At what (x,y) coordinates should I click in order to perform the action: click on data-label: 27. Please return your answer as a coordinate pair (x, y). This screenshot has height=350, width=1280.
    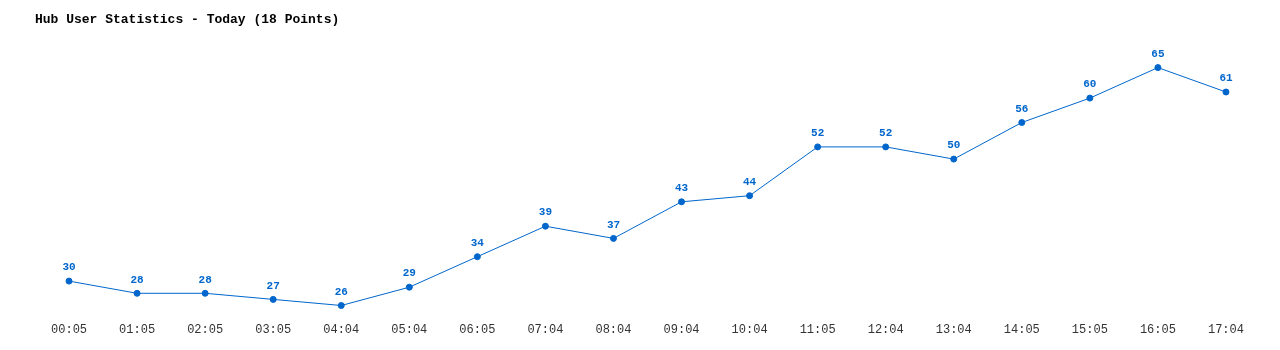
    Looking at the image, I should click on (273, 285).